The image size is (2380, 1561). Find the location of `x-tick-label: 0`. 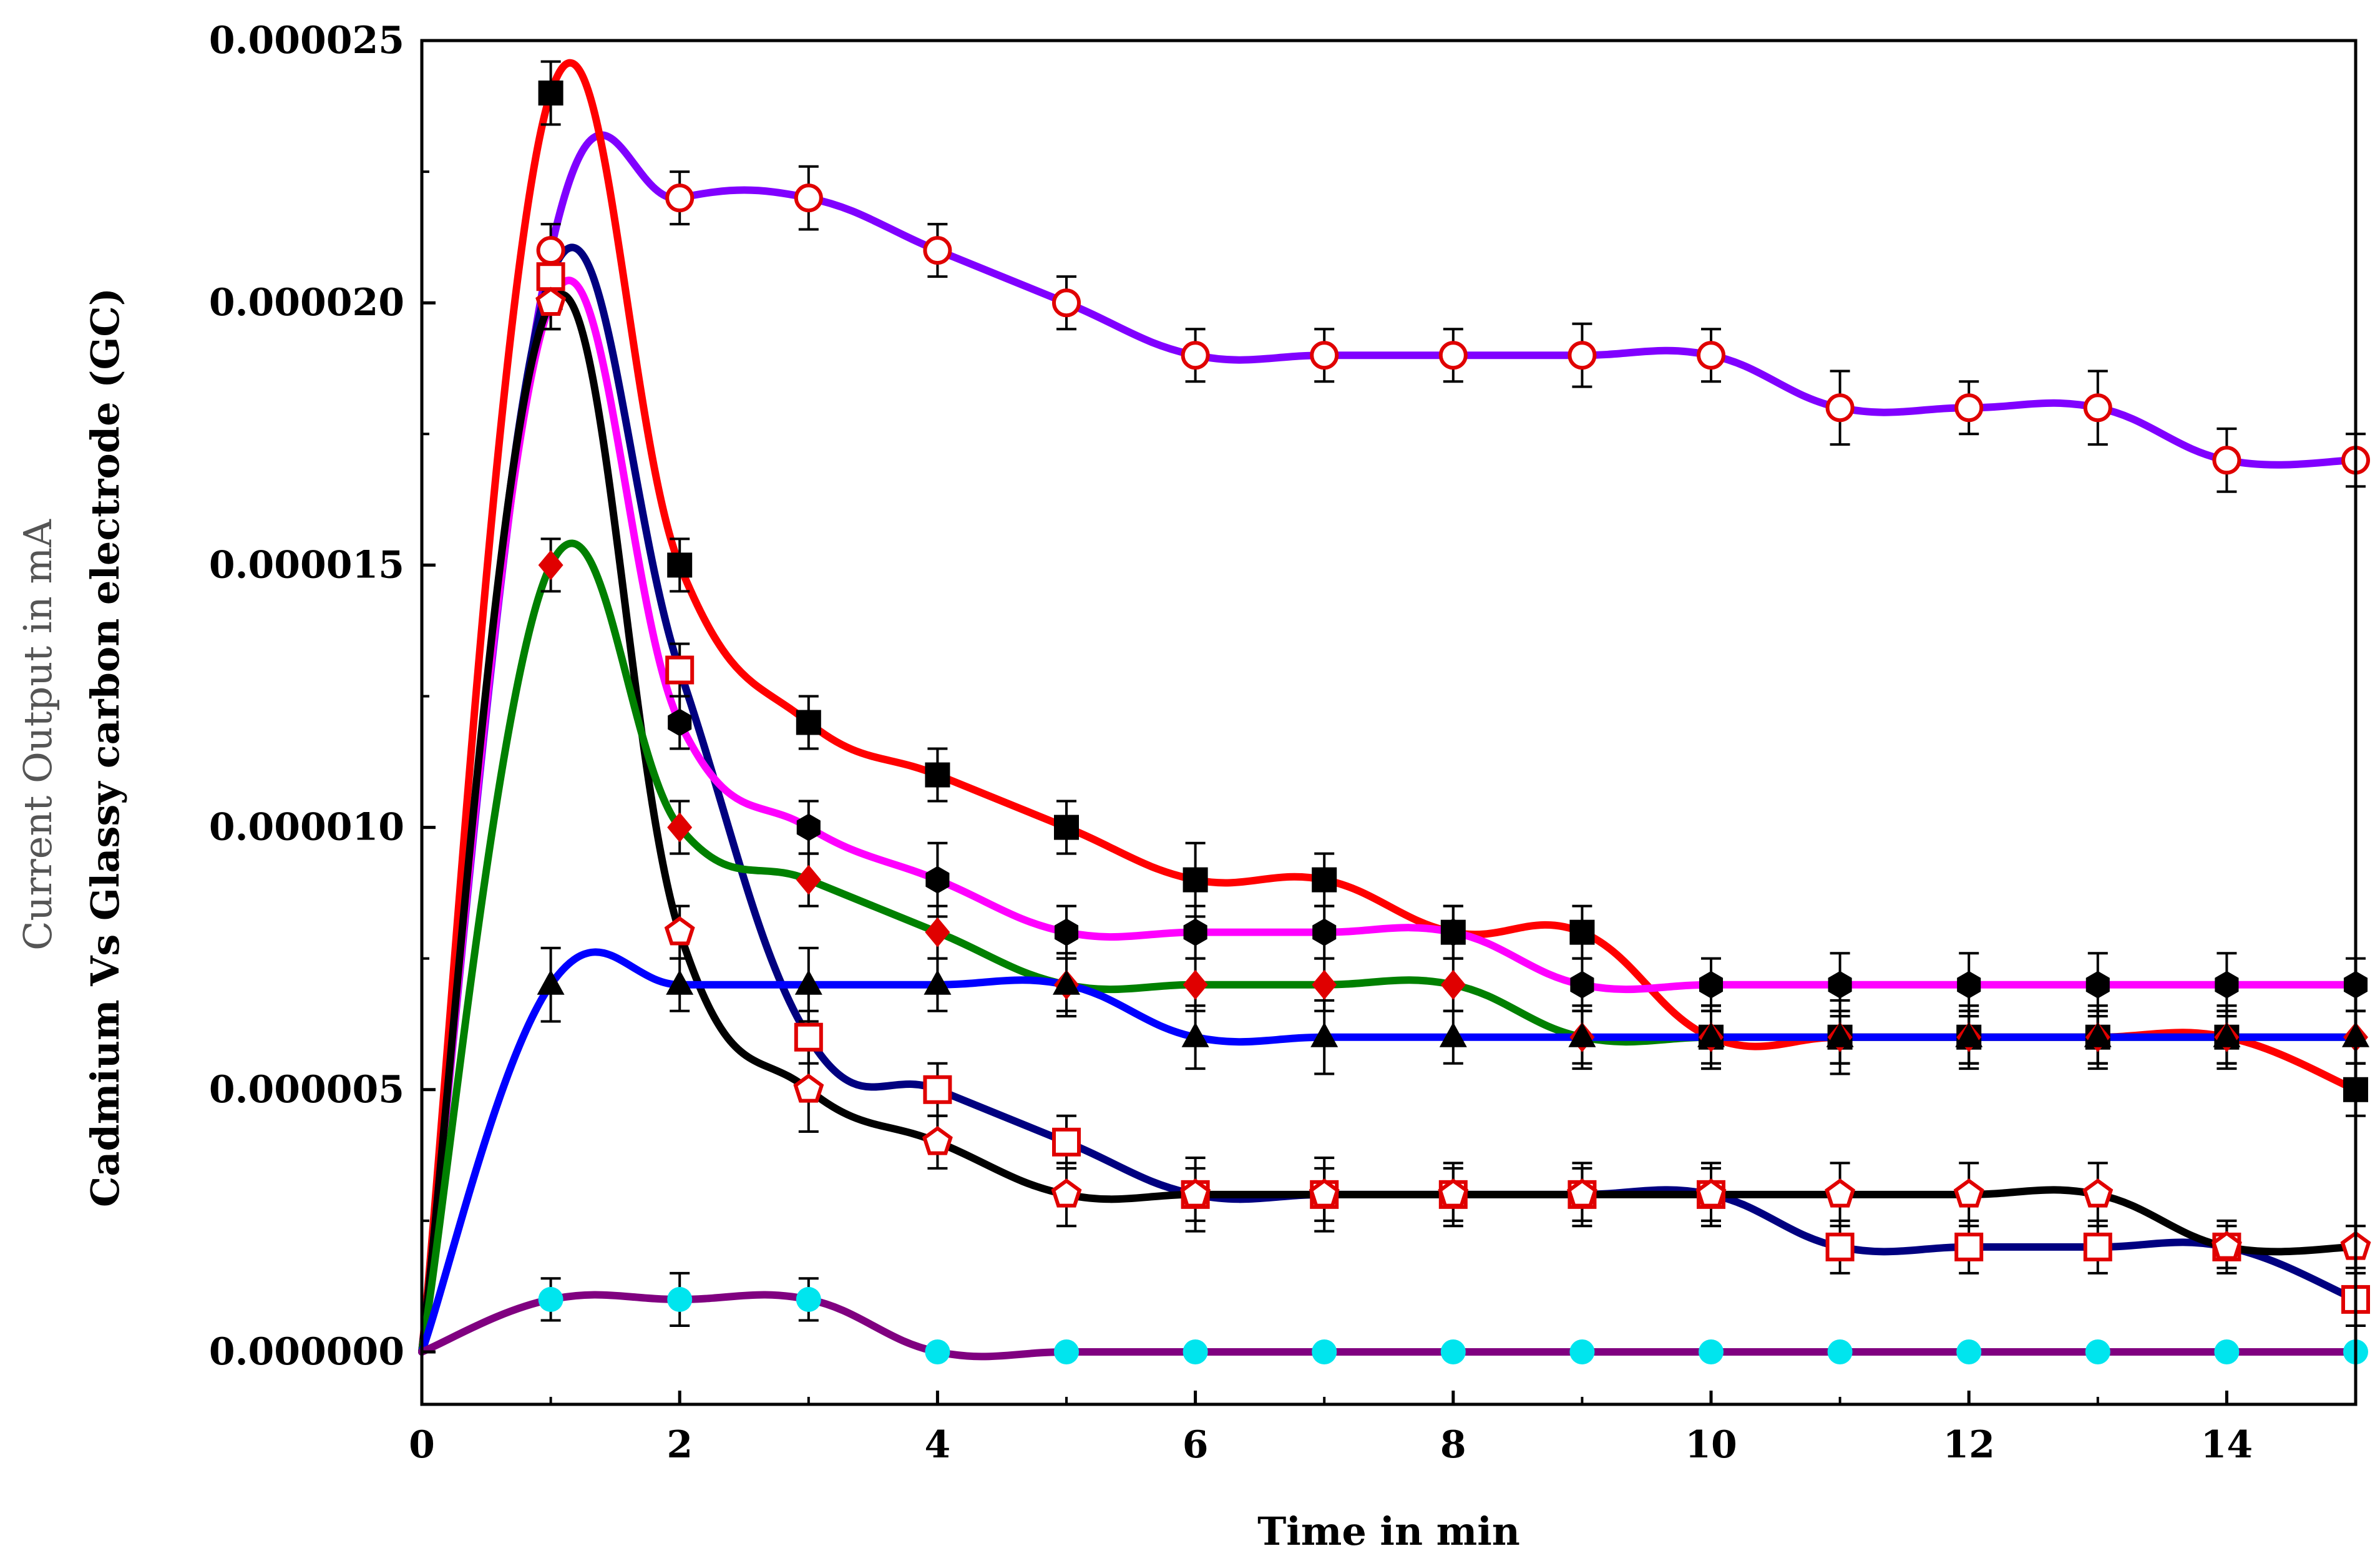

x-tick-label: 0 is located at coordinates (422, 1445).